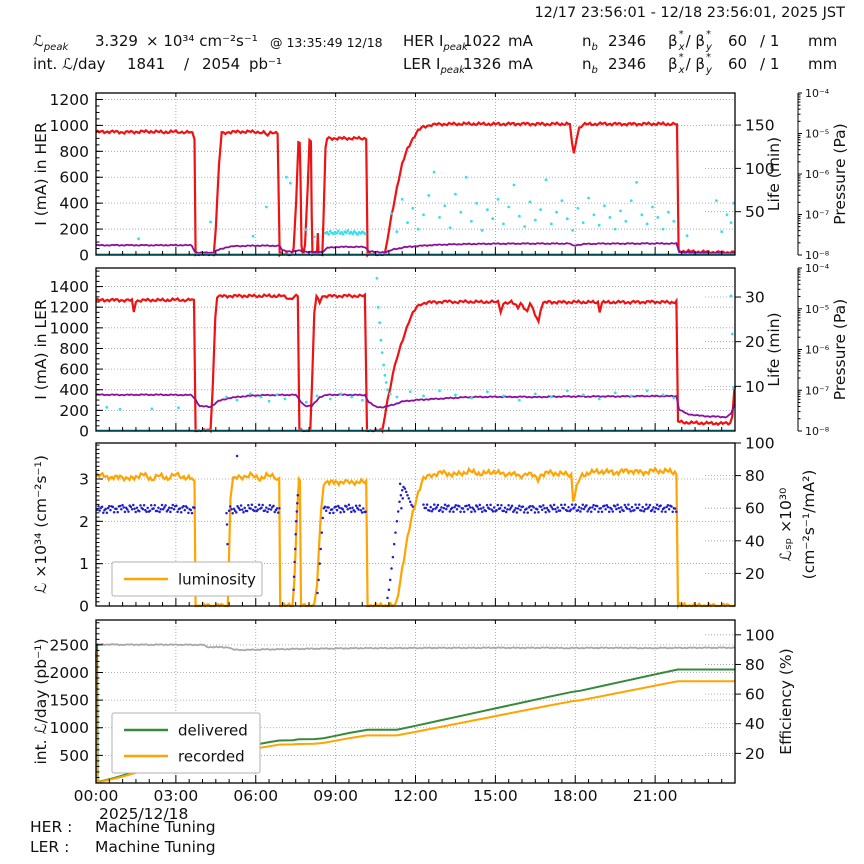  I want to click on svg-text: 03:00, so click(176, 796).